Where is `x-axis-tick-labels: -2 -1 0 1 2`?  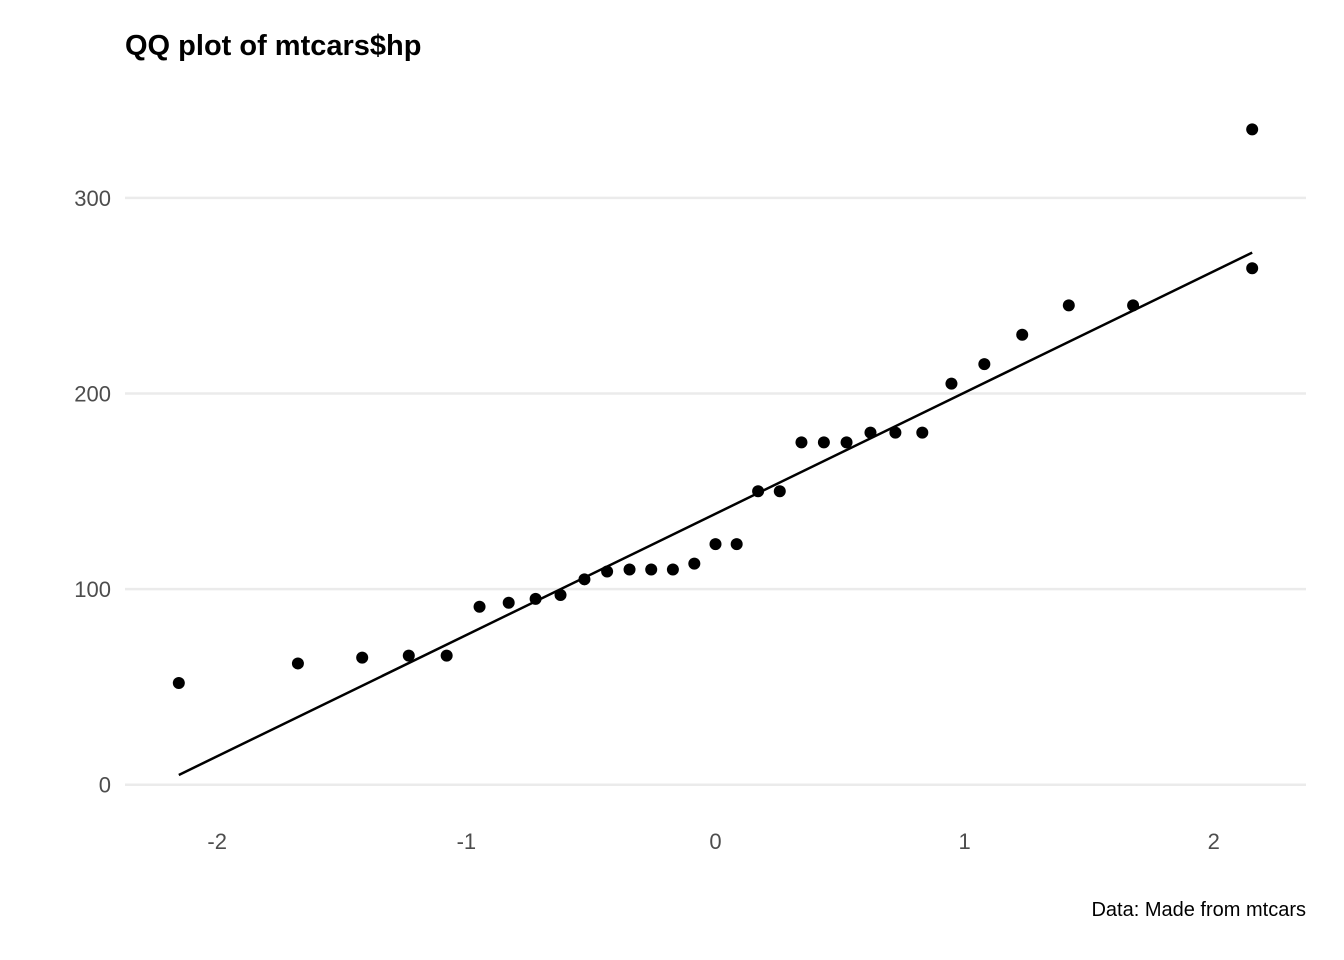 x-axis-tick-labels: -2 -1 0 1 2 is located at coordinates (713, 841).